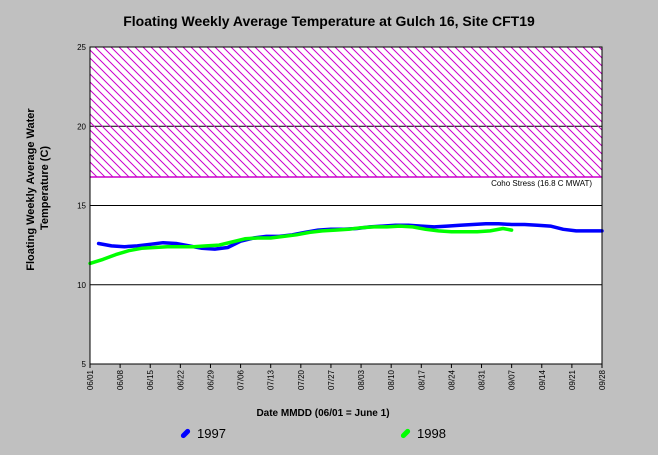 This screenshot has height=455, width=658. I want to click on x-tick-label: 09/21, so click(572, 379).